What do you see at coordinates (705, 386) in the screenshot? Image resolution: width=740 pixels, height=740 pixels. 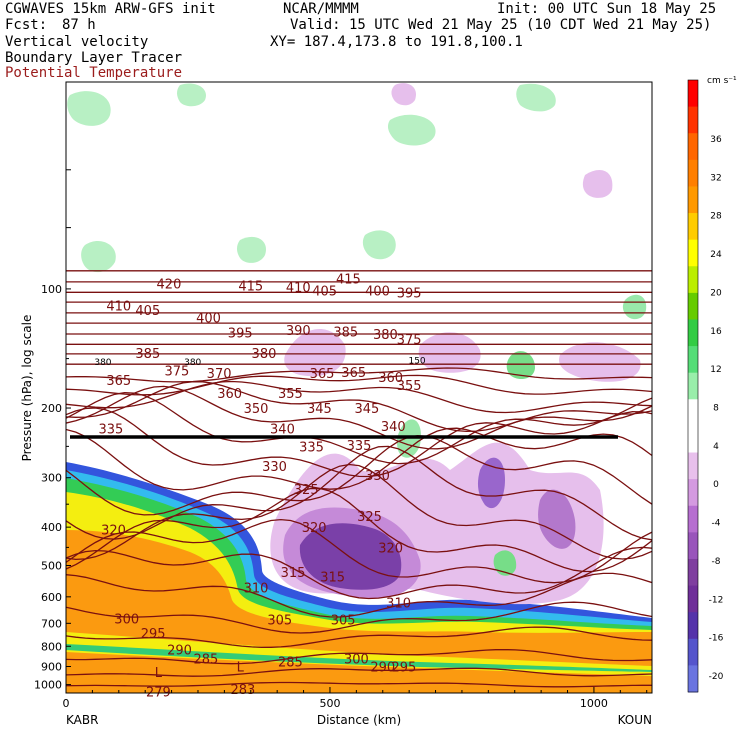 I see `colorbar: 36 32 28 24 20 16 12 8 4 0 -4 -8 -12 -16 -20` at bounding box center [705, 386].